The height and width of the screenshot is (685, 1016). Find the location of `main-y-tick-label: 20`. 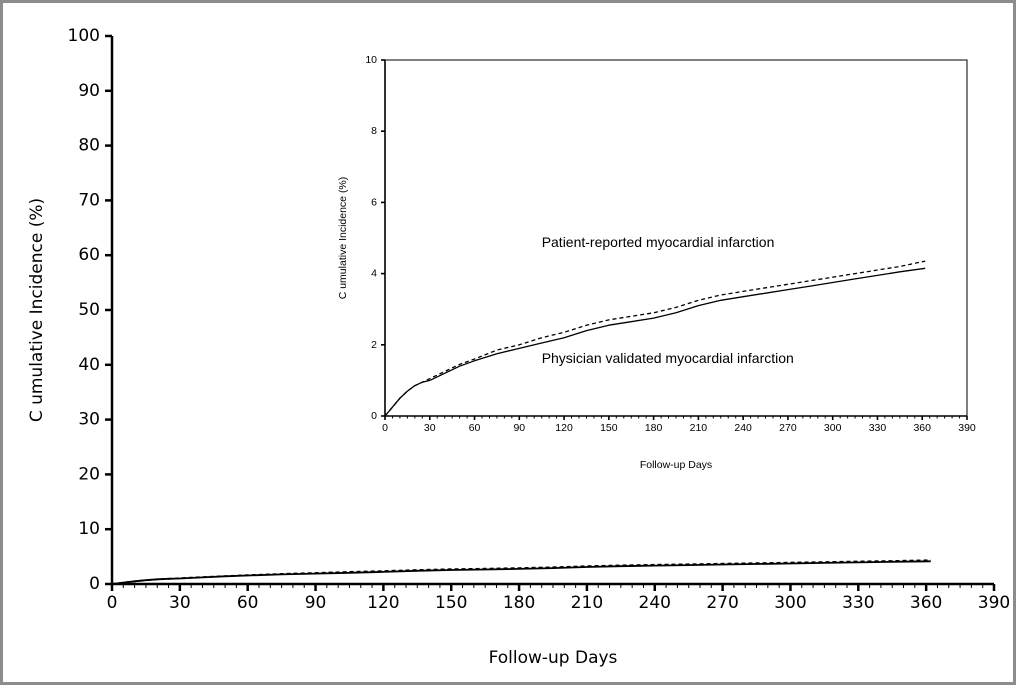

main-y-tick-label: 20 is located at coordinates (89, 474).